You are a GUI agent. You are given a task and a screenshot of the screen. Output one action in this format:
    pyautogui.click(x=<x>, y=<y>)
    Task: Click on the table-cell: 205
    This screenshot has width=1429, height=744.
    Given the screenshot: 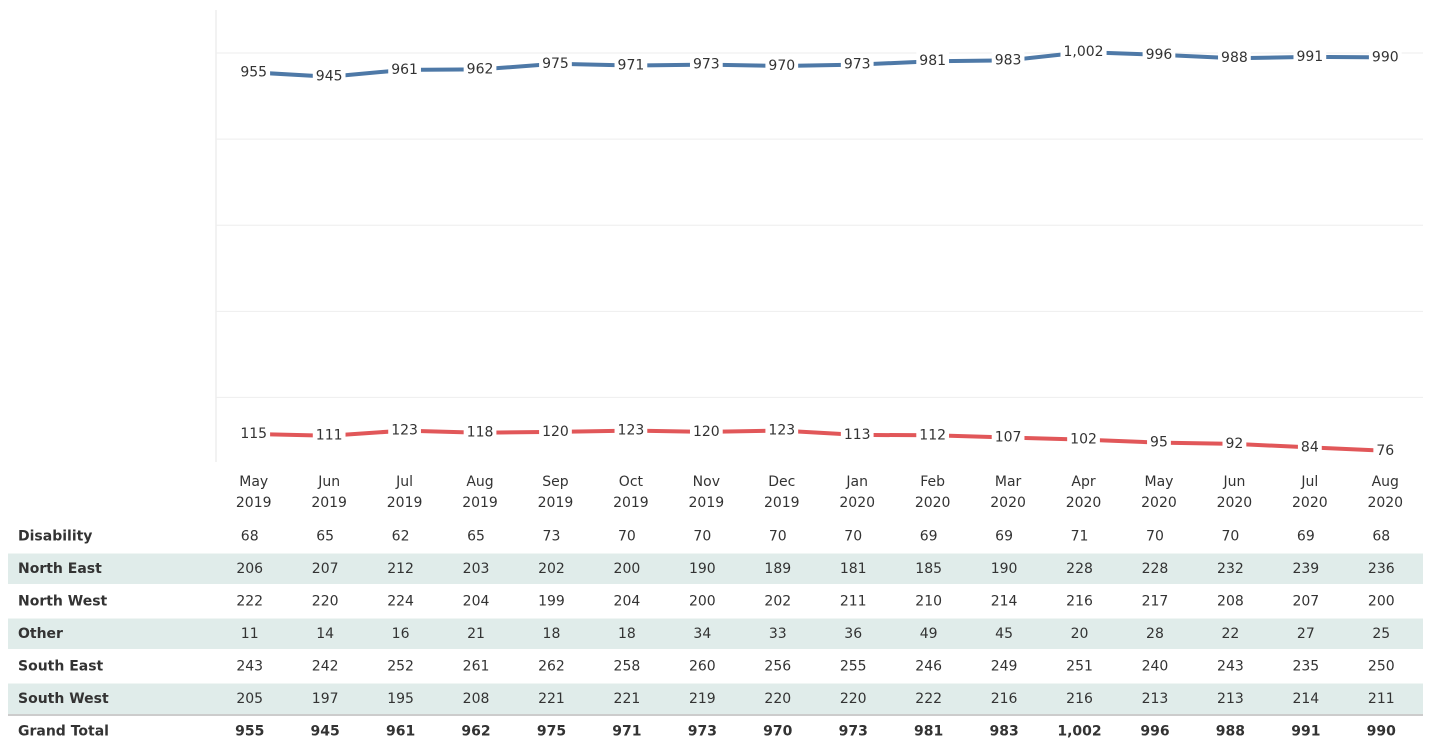 What is the action you would take?
    pyautogui.click(x=249, y=699)
    